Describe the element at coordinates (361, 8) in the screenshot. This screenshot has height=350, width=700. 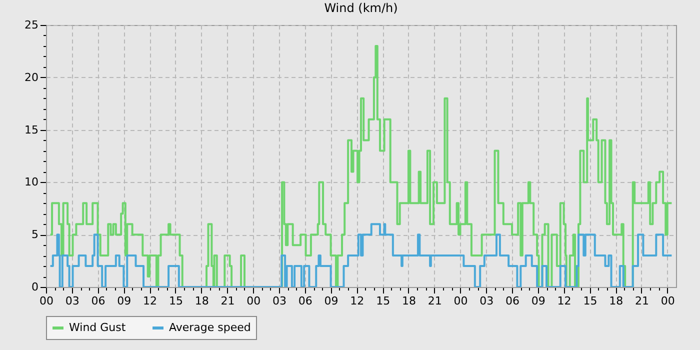
I see `chart-title: Wind (km/h)` at that location.